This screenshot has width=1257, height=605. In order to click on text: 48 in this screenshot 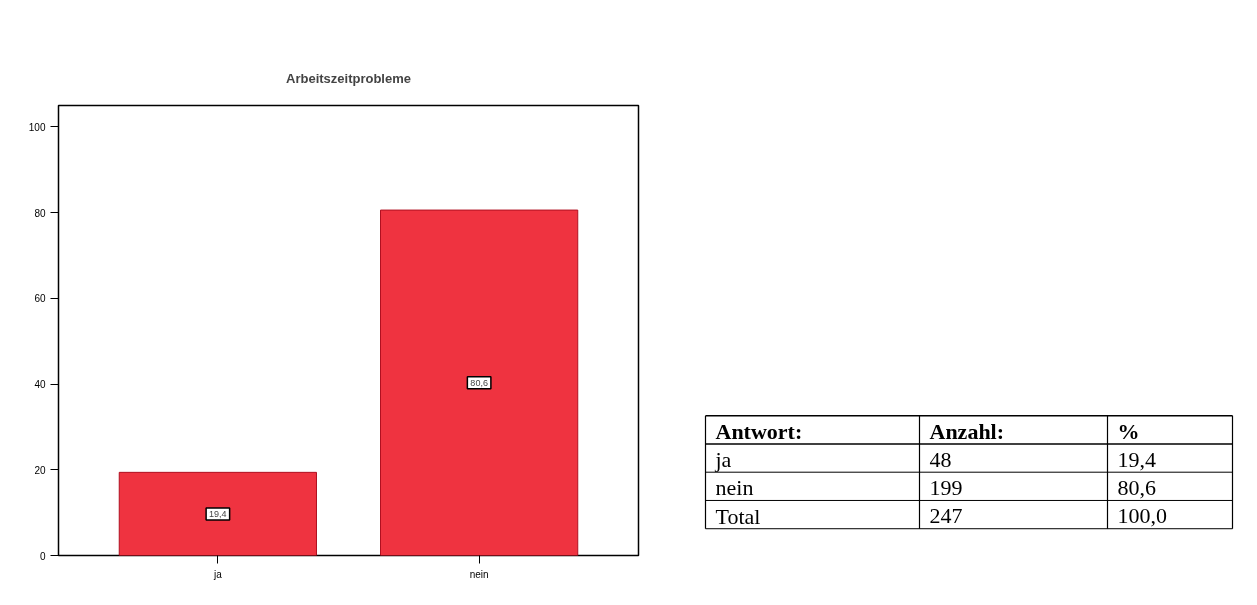, I will do `click(940, 459)`.